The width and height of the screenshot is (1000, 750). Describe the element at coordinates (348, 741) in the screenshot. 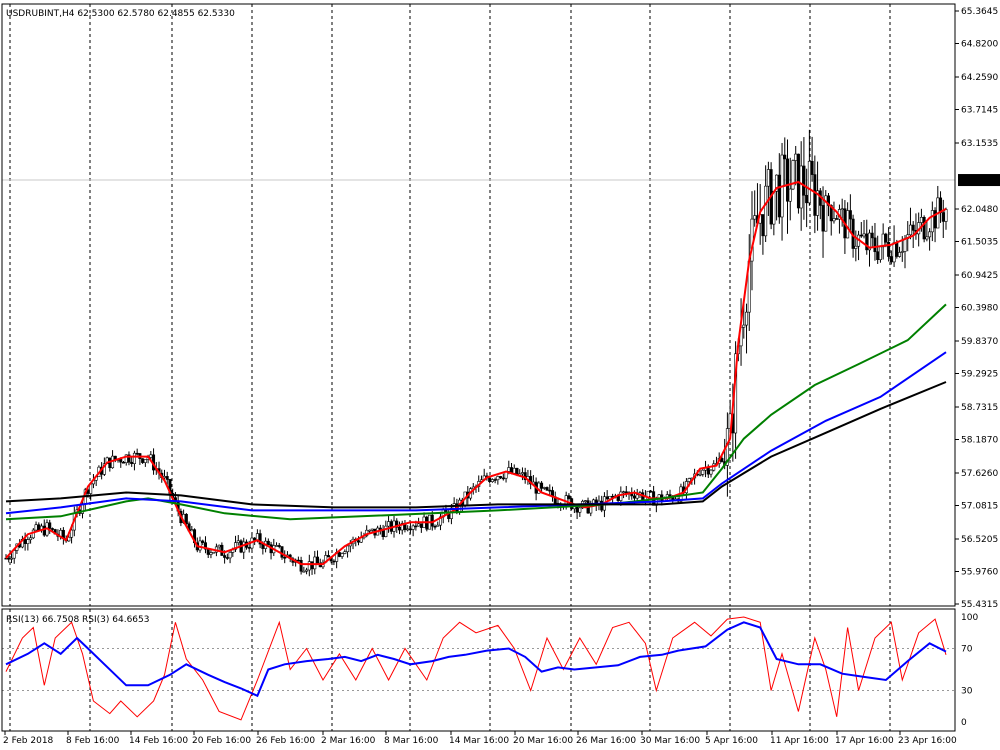

I see `date-tick-label: 2 Mar 16:00` at that location.